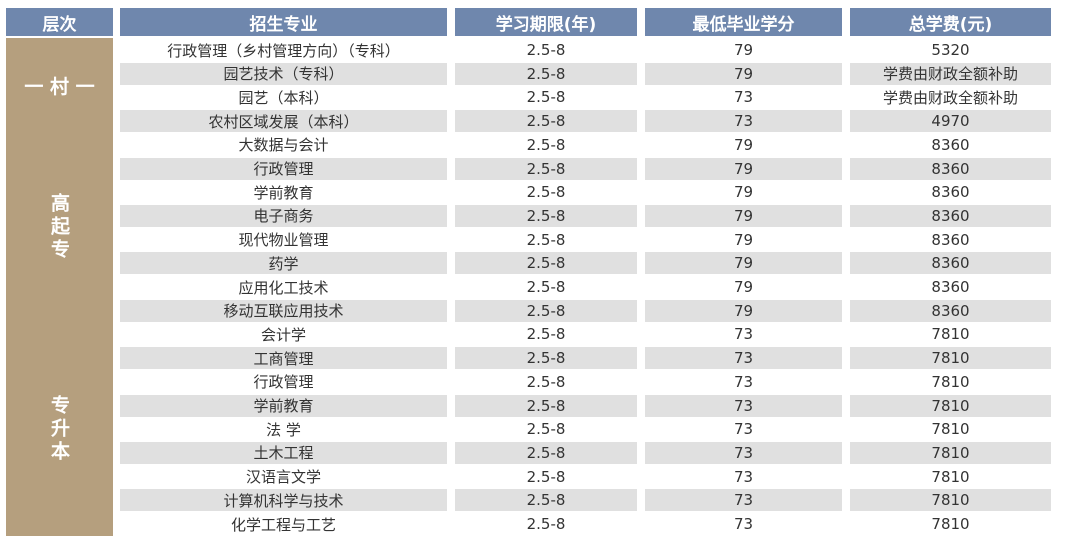 This screenshot has width=1080, height=558. I want to click on table-cell-major: 计算机科学与技术, so click(283, 500).